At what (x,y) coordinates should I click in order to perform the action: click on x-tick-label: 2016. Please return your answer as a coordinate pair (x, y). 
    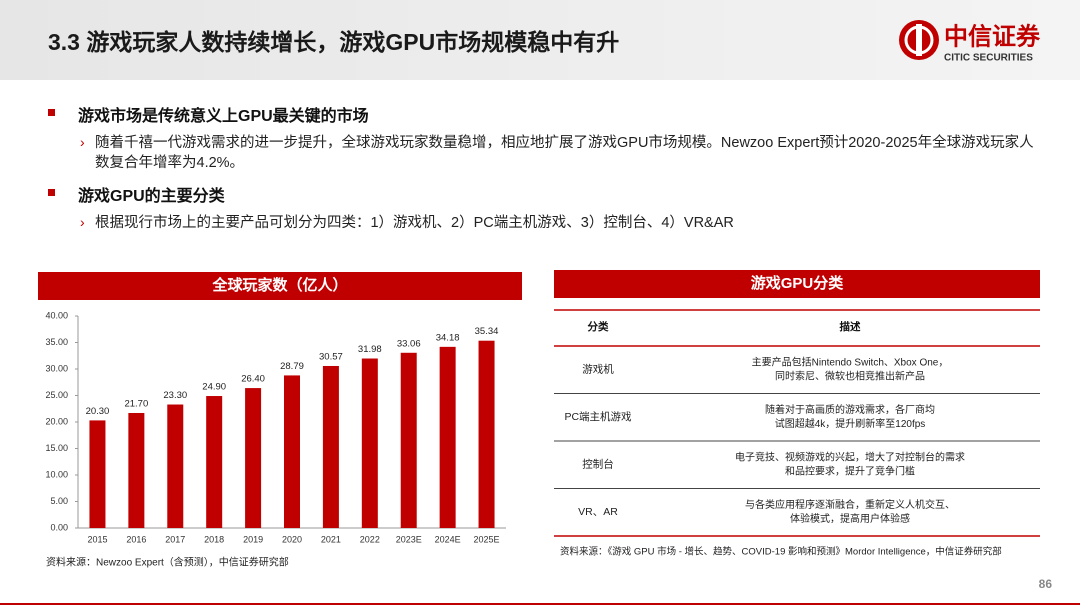
    Looking at the image, I should click on (136, 539).